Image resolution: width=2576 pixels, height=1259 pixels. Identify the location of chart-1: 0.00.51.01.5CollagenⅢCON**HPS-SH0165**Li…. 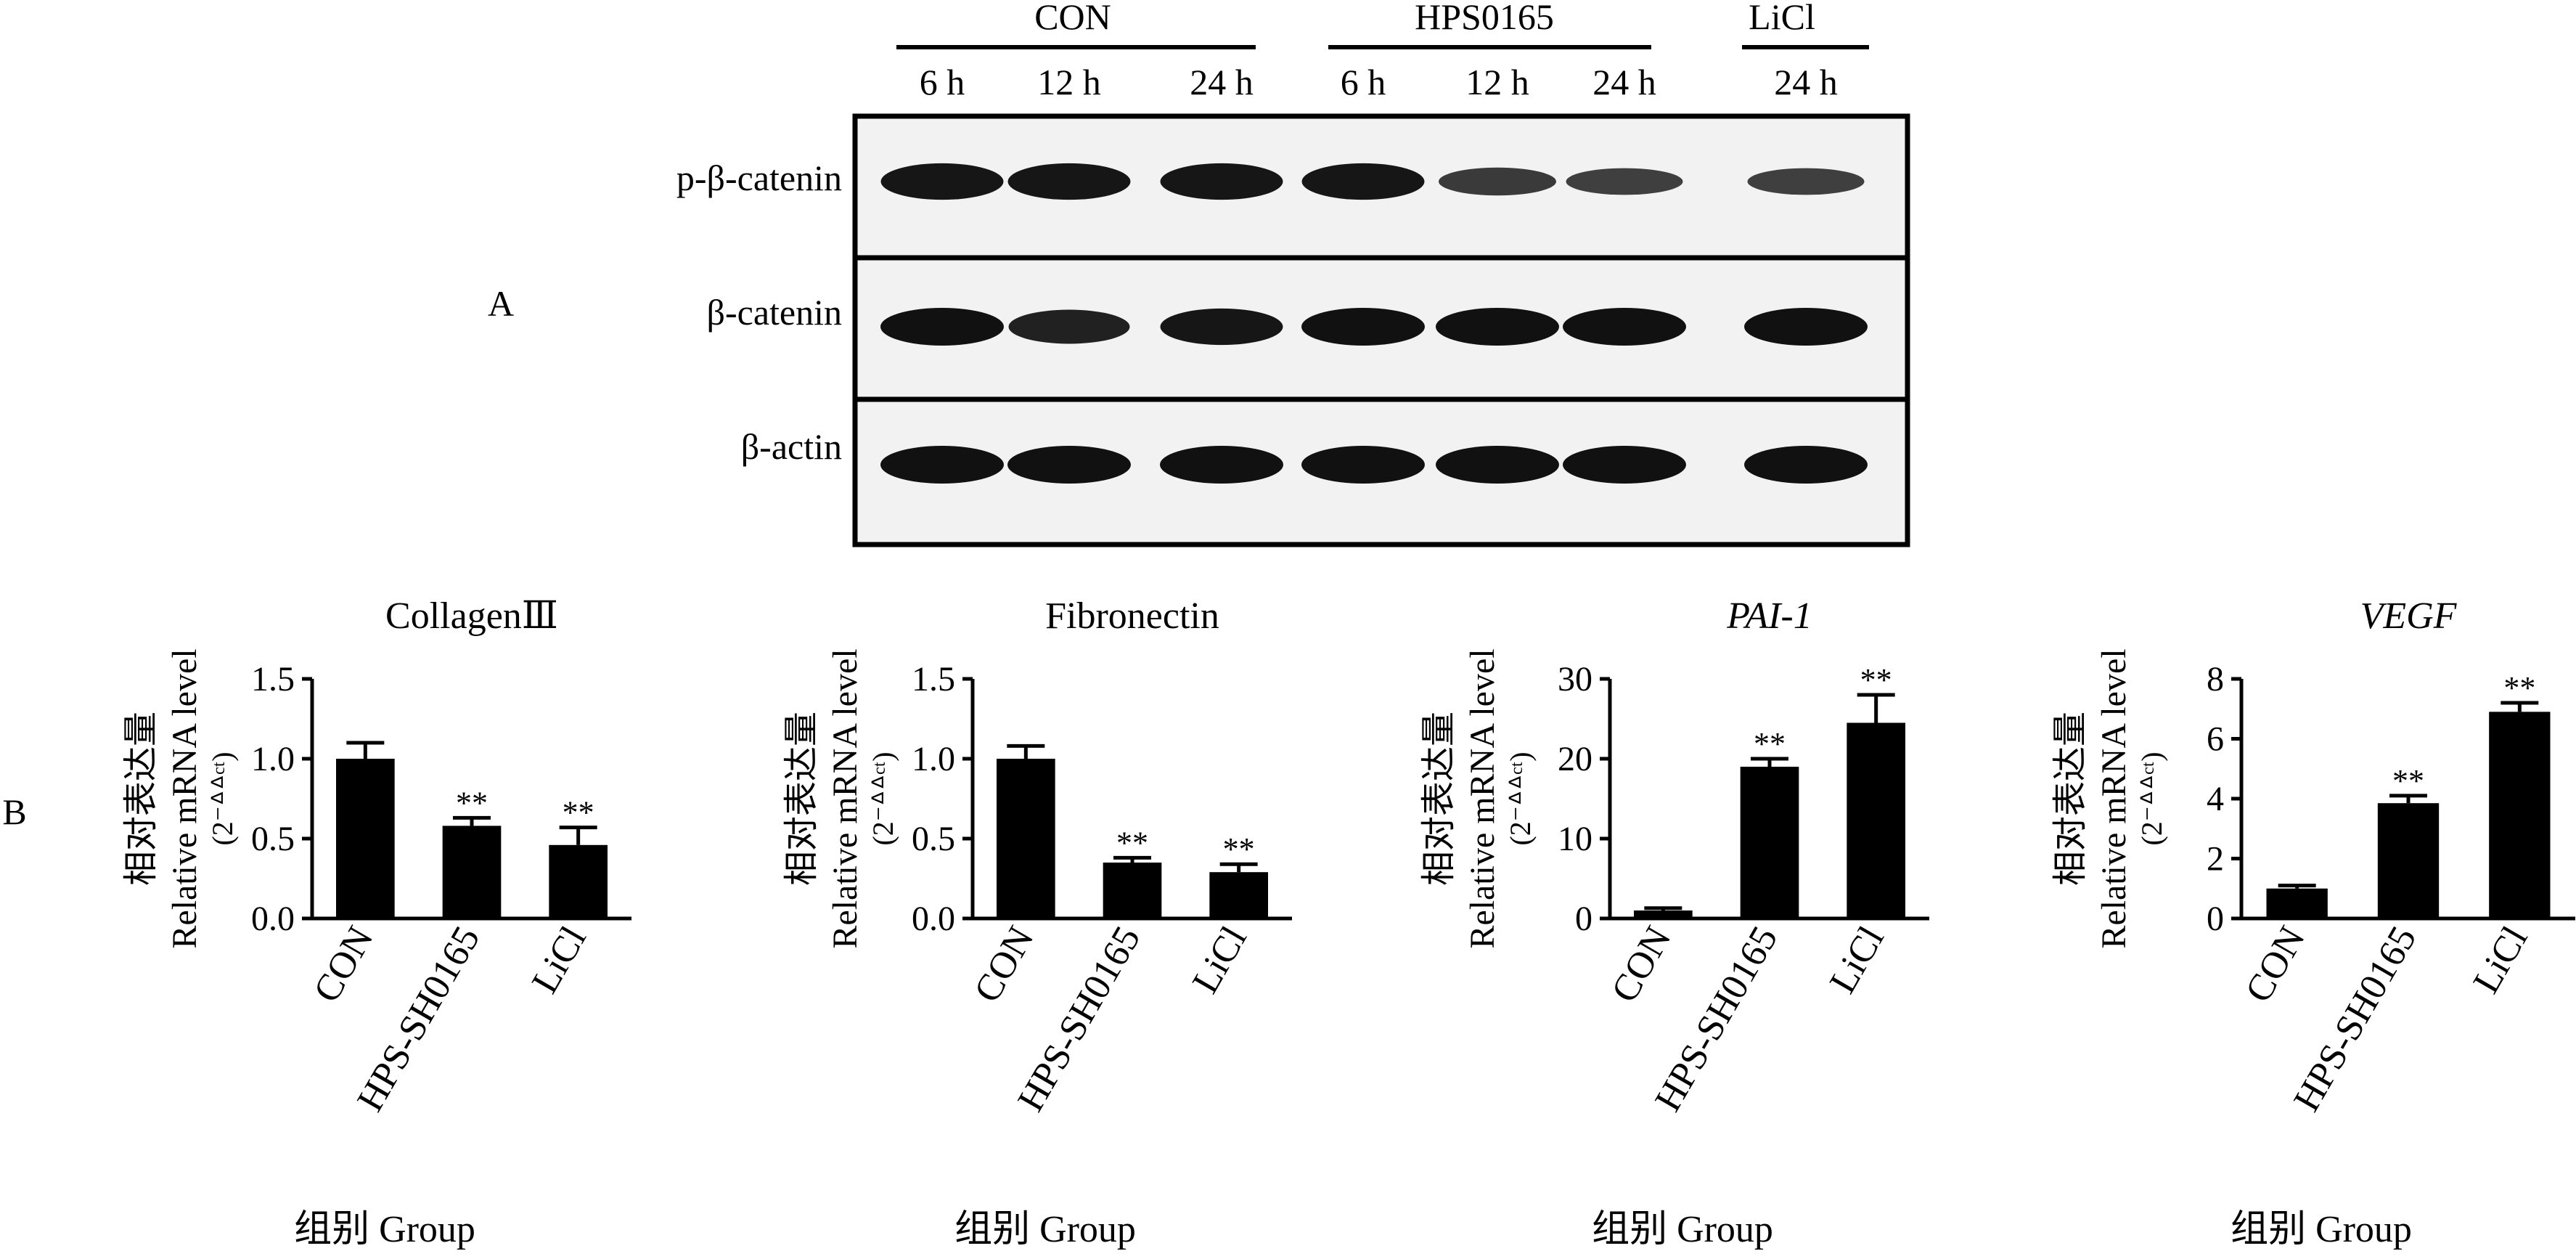
(377, 922).